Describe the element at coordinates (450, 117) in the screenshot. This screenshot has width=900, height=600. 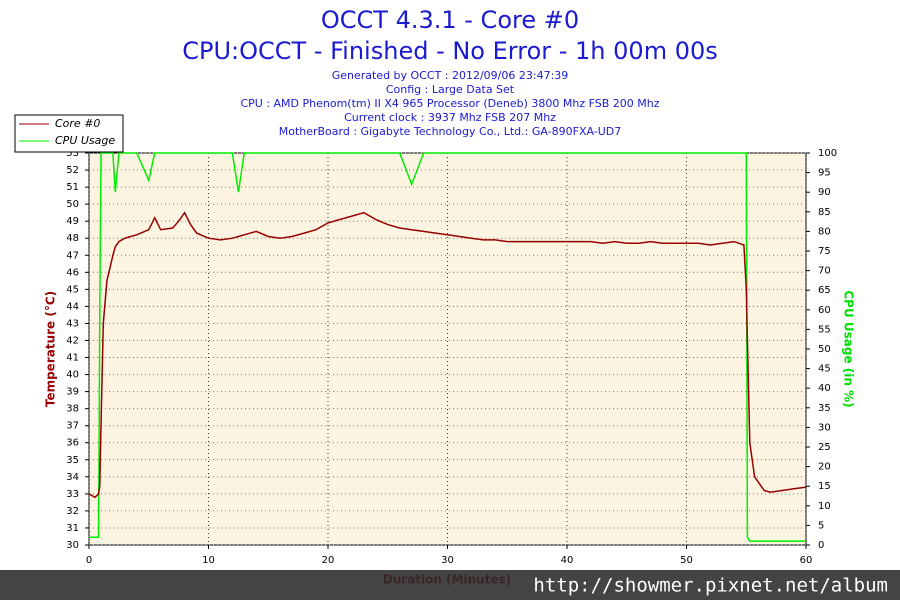
I see `info-line: Current clock : 3937 Mhz FSB 207 Mhz` at that location.